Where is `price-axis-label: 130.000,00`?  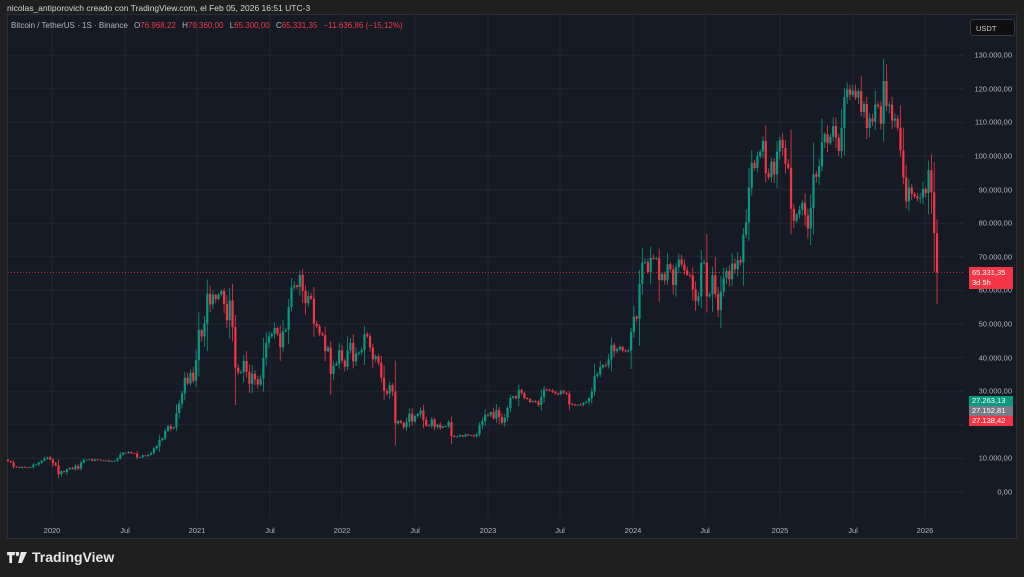 price-axis-label: 130.000,00 is located at coordinates (993, 55).